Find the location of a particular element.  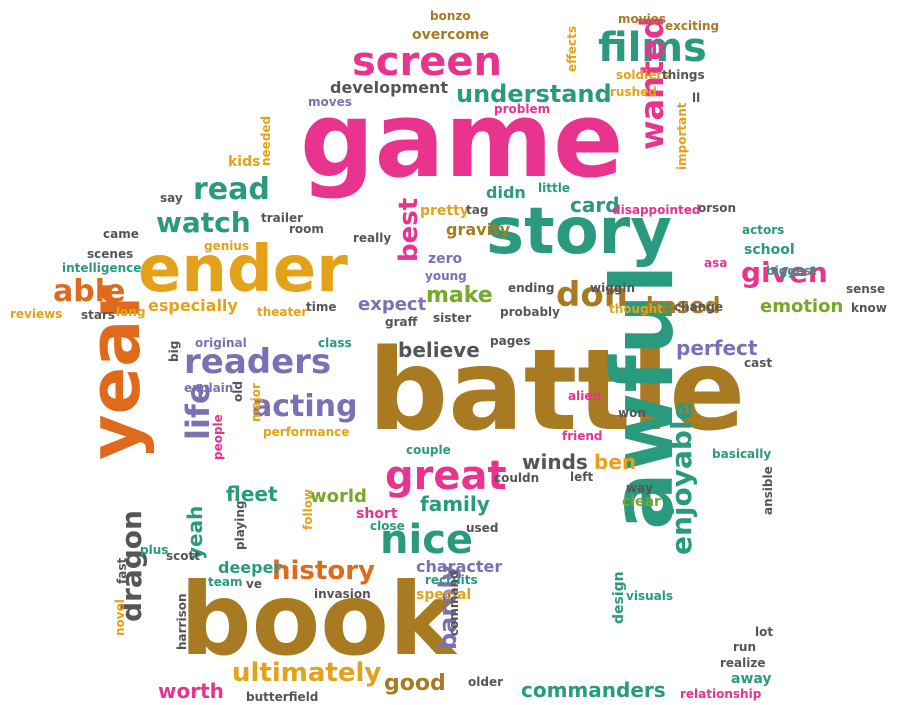

word-nice: nice is located at coordinates (427, 540).